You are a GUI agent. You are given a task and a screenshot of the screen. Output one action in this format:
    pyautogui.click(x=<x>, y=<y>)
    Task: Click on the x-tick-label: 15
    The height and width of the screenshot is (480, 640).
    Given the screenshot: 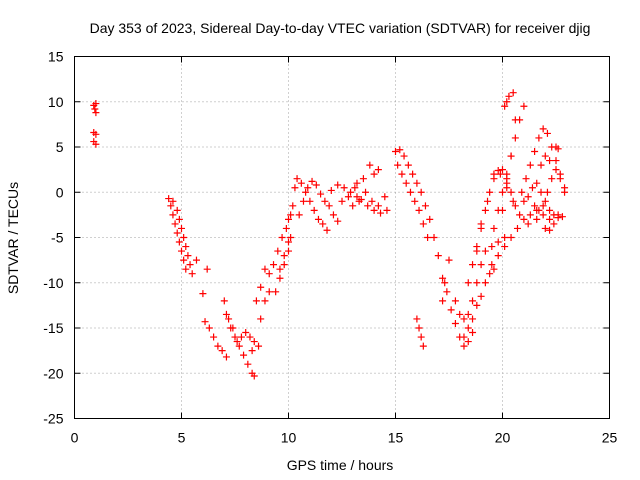 What is the action you would take?
    pyautogui.click(x=396, y=438)
    